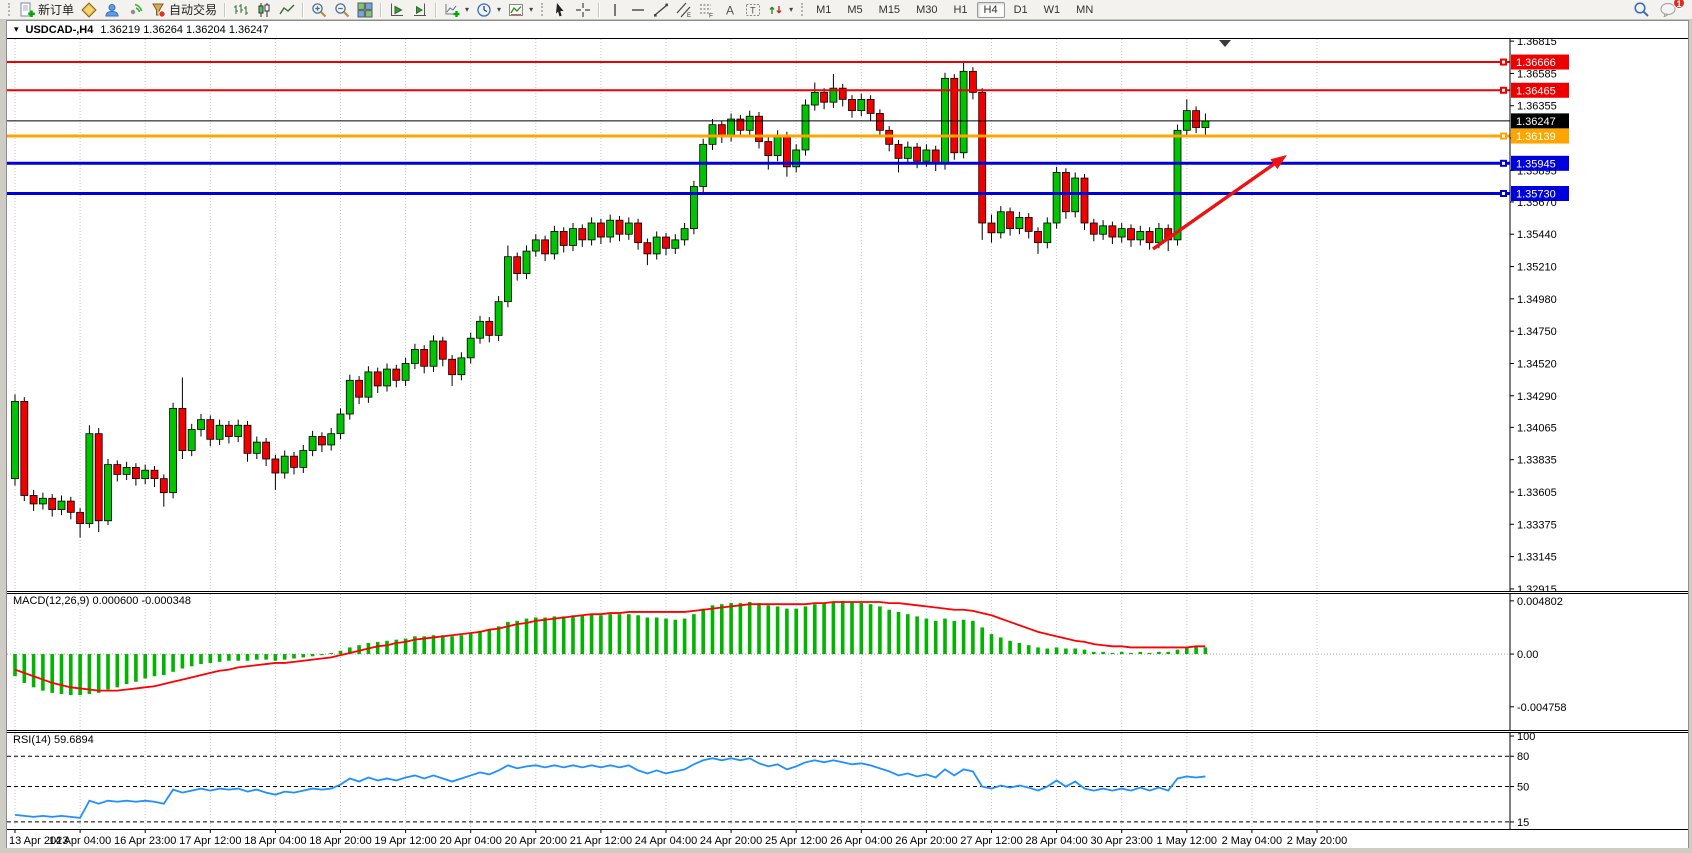  Describe the element at coordinates (1537, 235) in the screenshot. I see `svg-text: 1.35440` at that location.